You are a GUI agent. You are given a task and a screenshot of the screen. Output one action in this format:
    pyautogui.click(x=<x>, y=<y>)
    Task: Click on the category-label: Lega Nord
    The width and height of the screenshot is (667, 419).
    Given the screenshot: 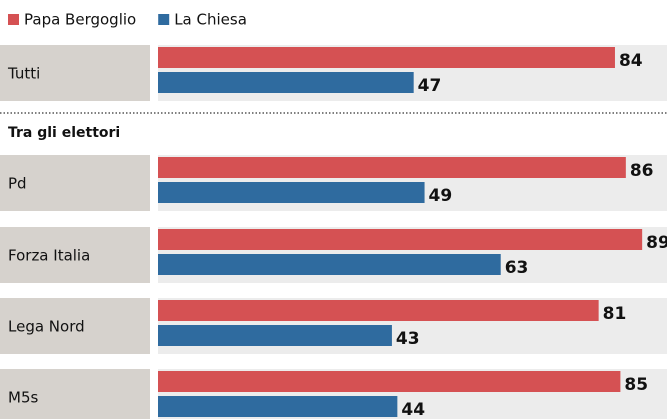 What is the action you would take?
    pyautogui.click(x=46, y=327)
    